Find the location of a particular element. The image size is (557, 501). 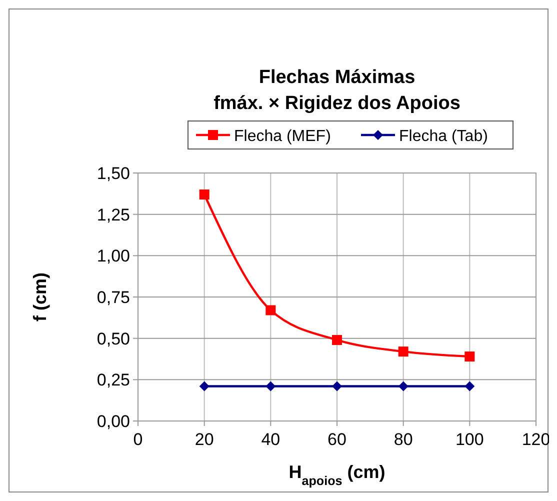

y-tick-label: 0,50 is located at coordinates (113, 338).